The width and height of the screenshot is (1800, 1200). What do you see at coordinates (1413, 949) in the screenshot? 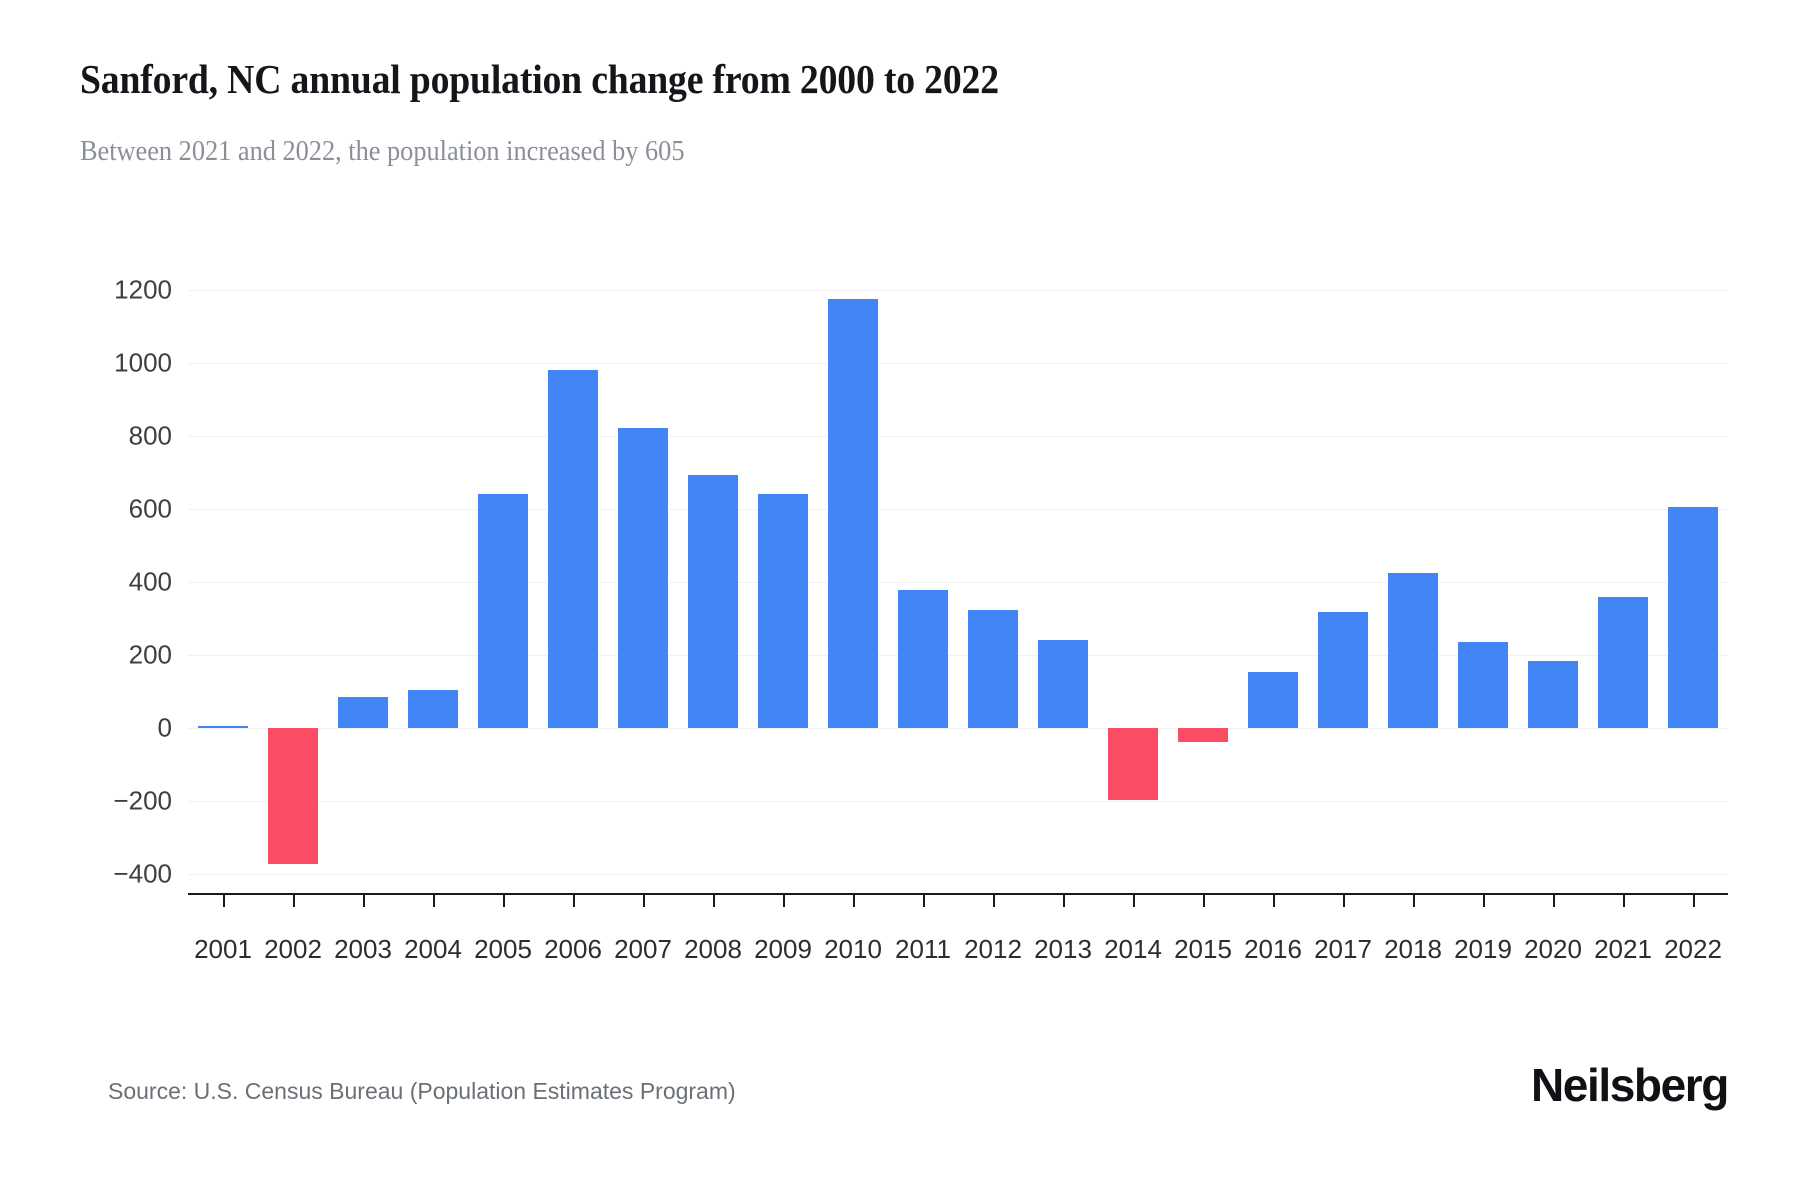
I see `x-axis-tick-label-2018: 2018` at bounding box center [1413, 949].